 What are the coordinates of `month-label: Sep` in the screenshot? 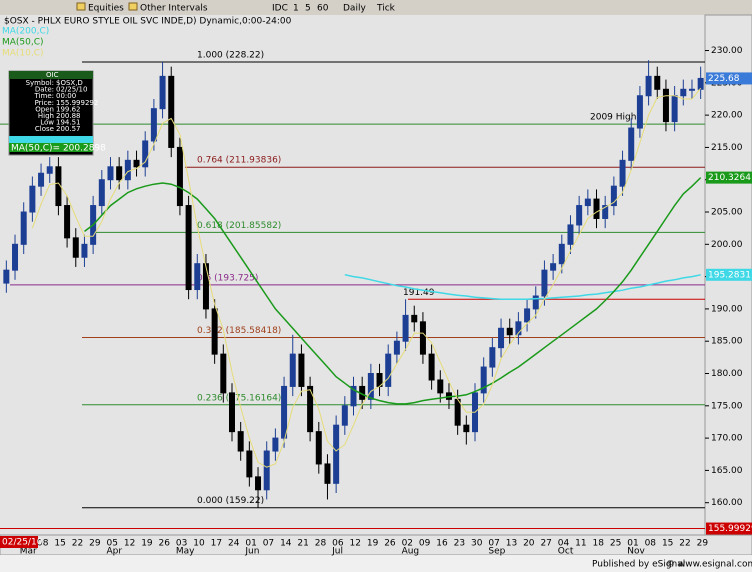 It's located at (496, 552).